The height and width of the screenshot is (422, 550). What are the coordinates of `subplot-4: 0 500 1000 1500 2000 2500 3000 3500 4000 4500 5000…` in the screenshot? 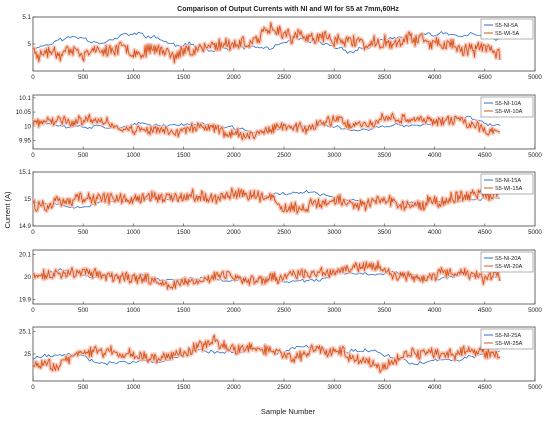 It's located at (280, 281).